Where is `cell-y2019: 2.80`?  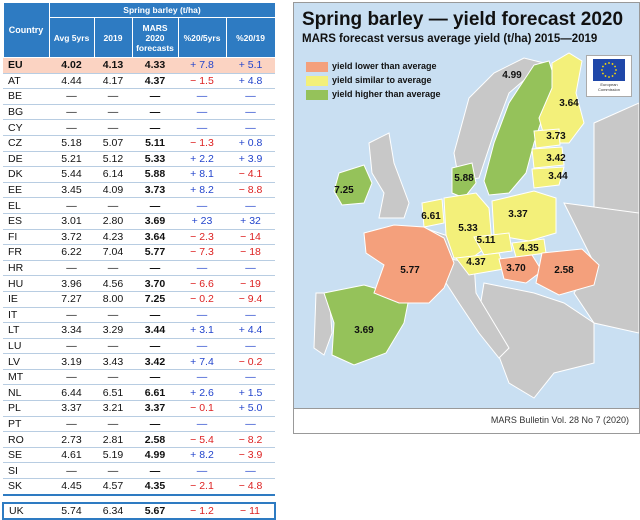 cell-y2019: 2.80 is located at coordinates (113, 221).